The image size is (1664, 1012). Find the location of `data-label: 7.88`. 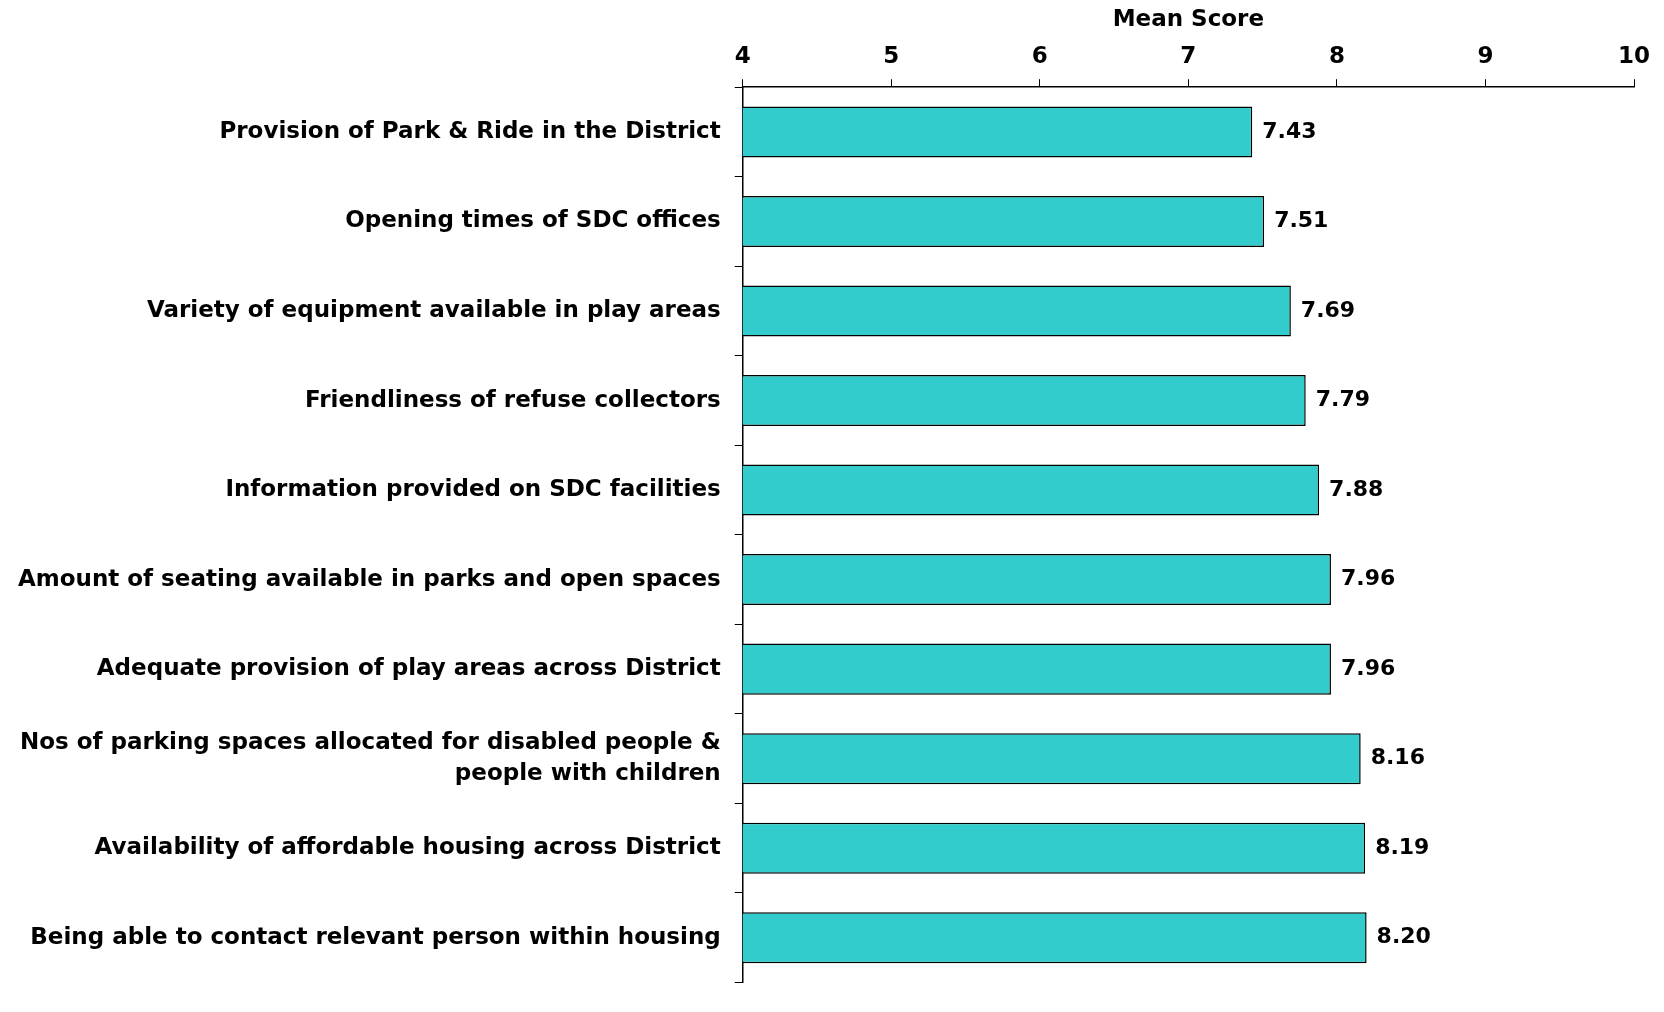

data-label: 7.88 is located at coordinates (1356, 488).